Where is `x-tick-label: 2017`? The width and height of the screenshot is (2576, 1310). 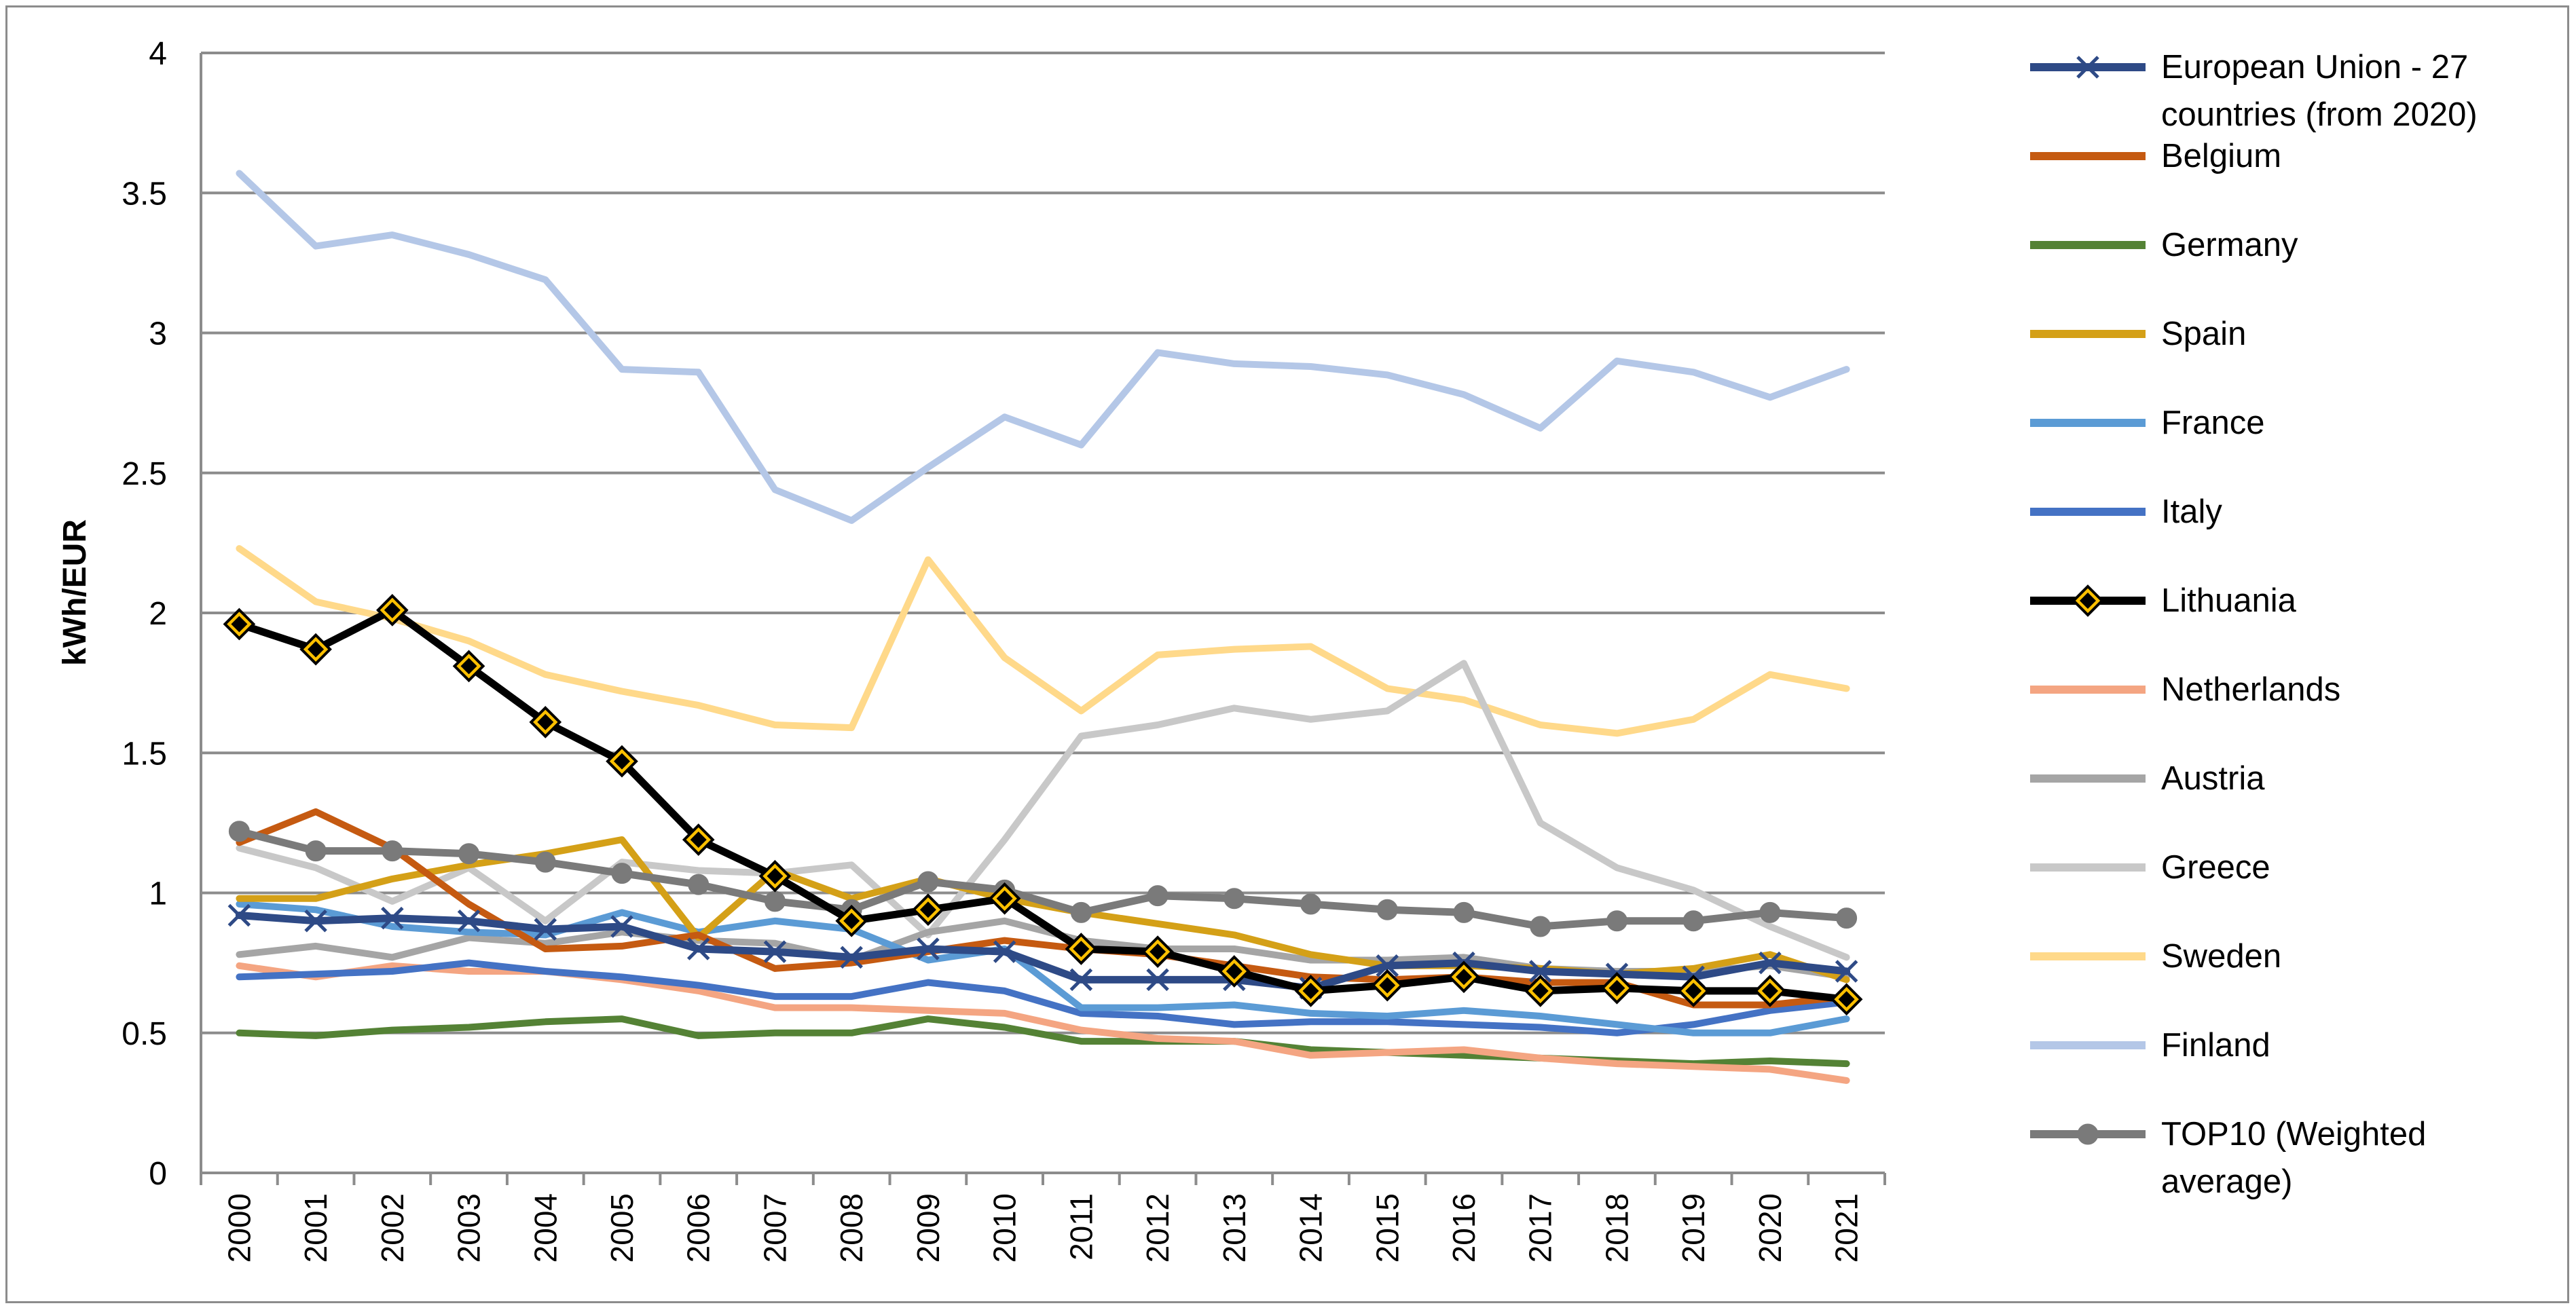
x-tick-label: 2017 is located at coordinates (1540, 1227).